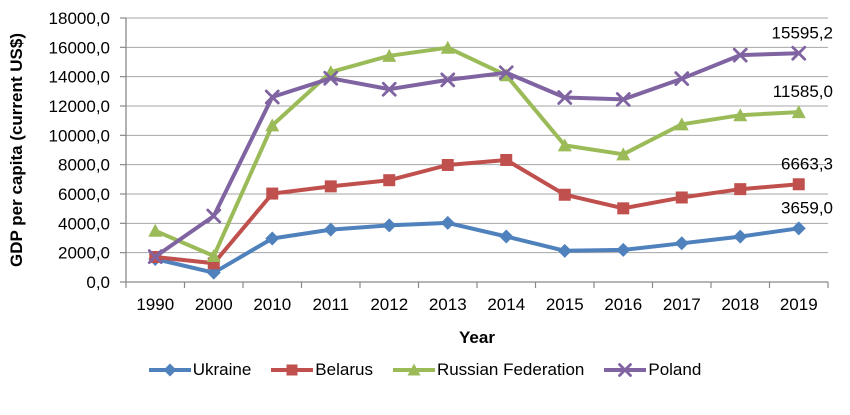 This screenshot has height=415, width=850. I want to click on legend-item-ukraine: Ukraine, so click(200, 370).